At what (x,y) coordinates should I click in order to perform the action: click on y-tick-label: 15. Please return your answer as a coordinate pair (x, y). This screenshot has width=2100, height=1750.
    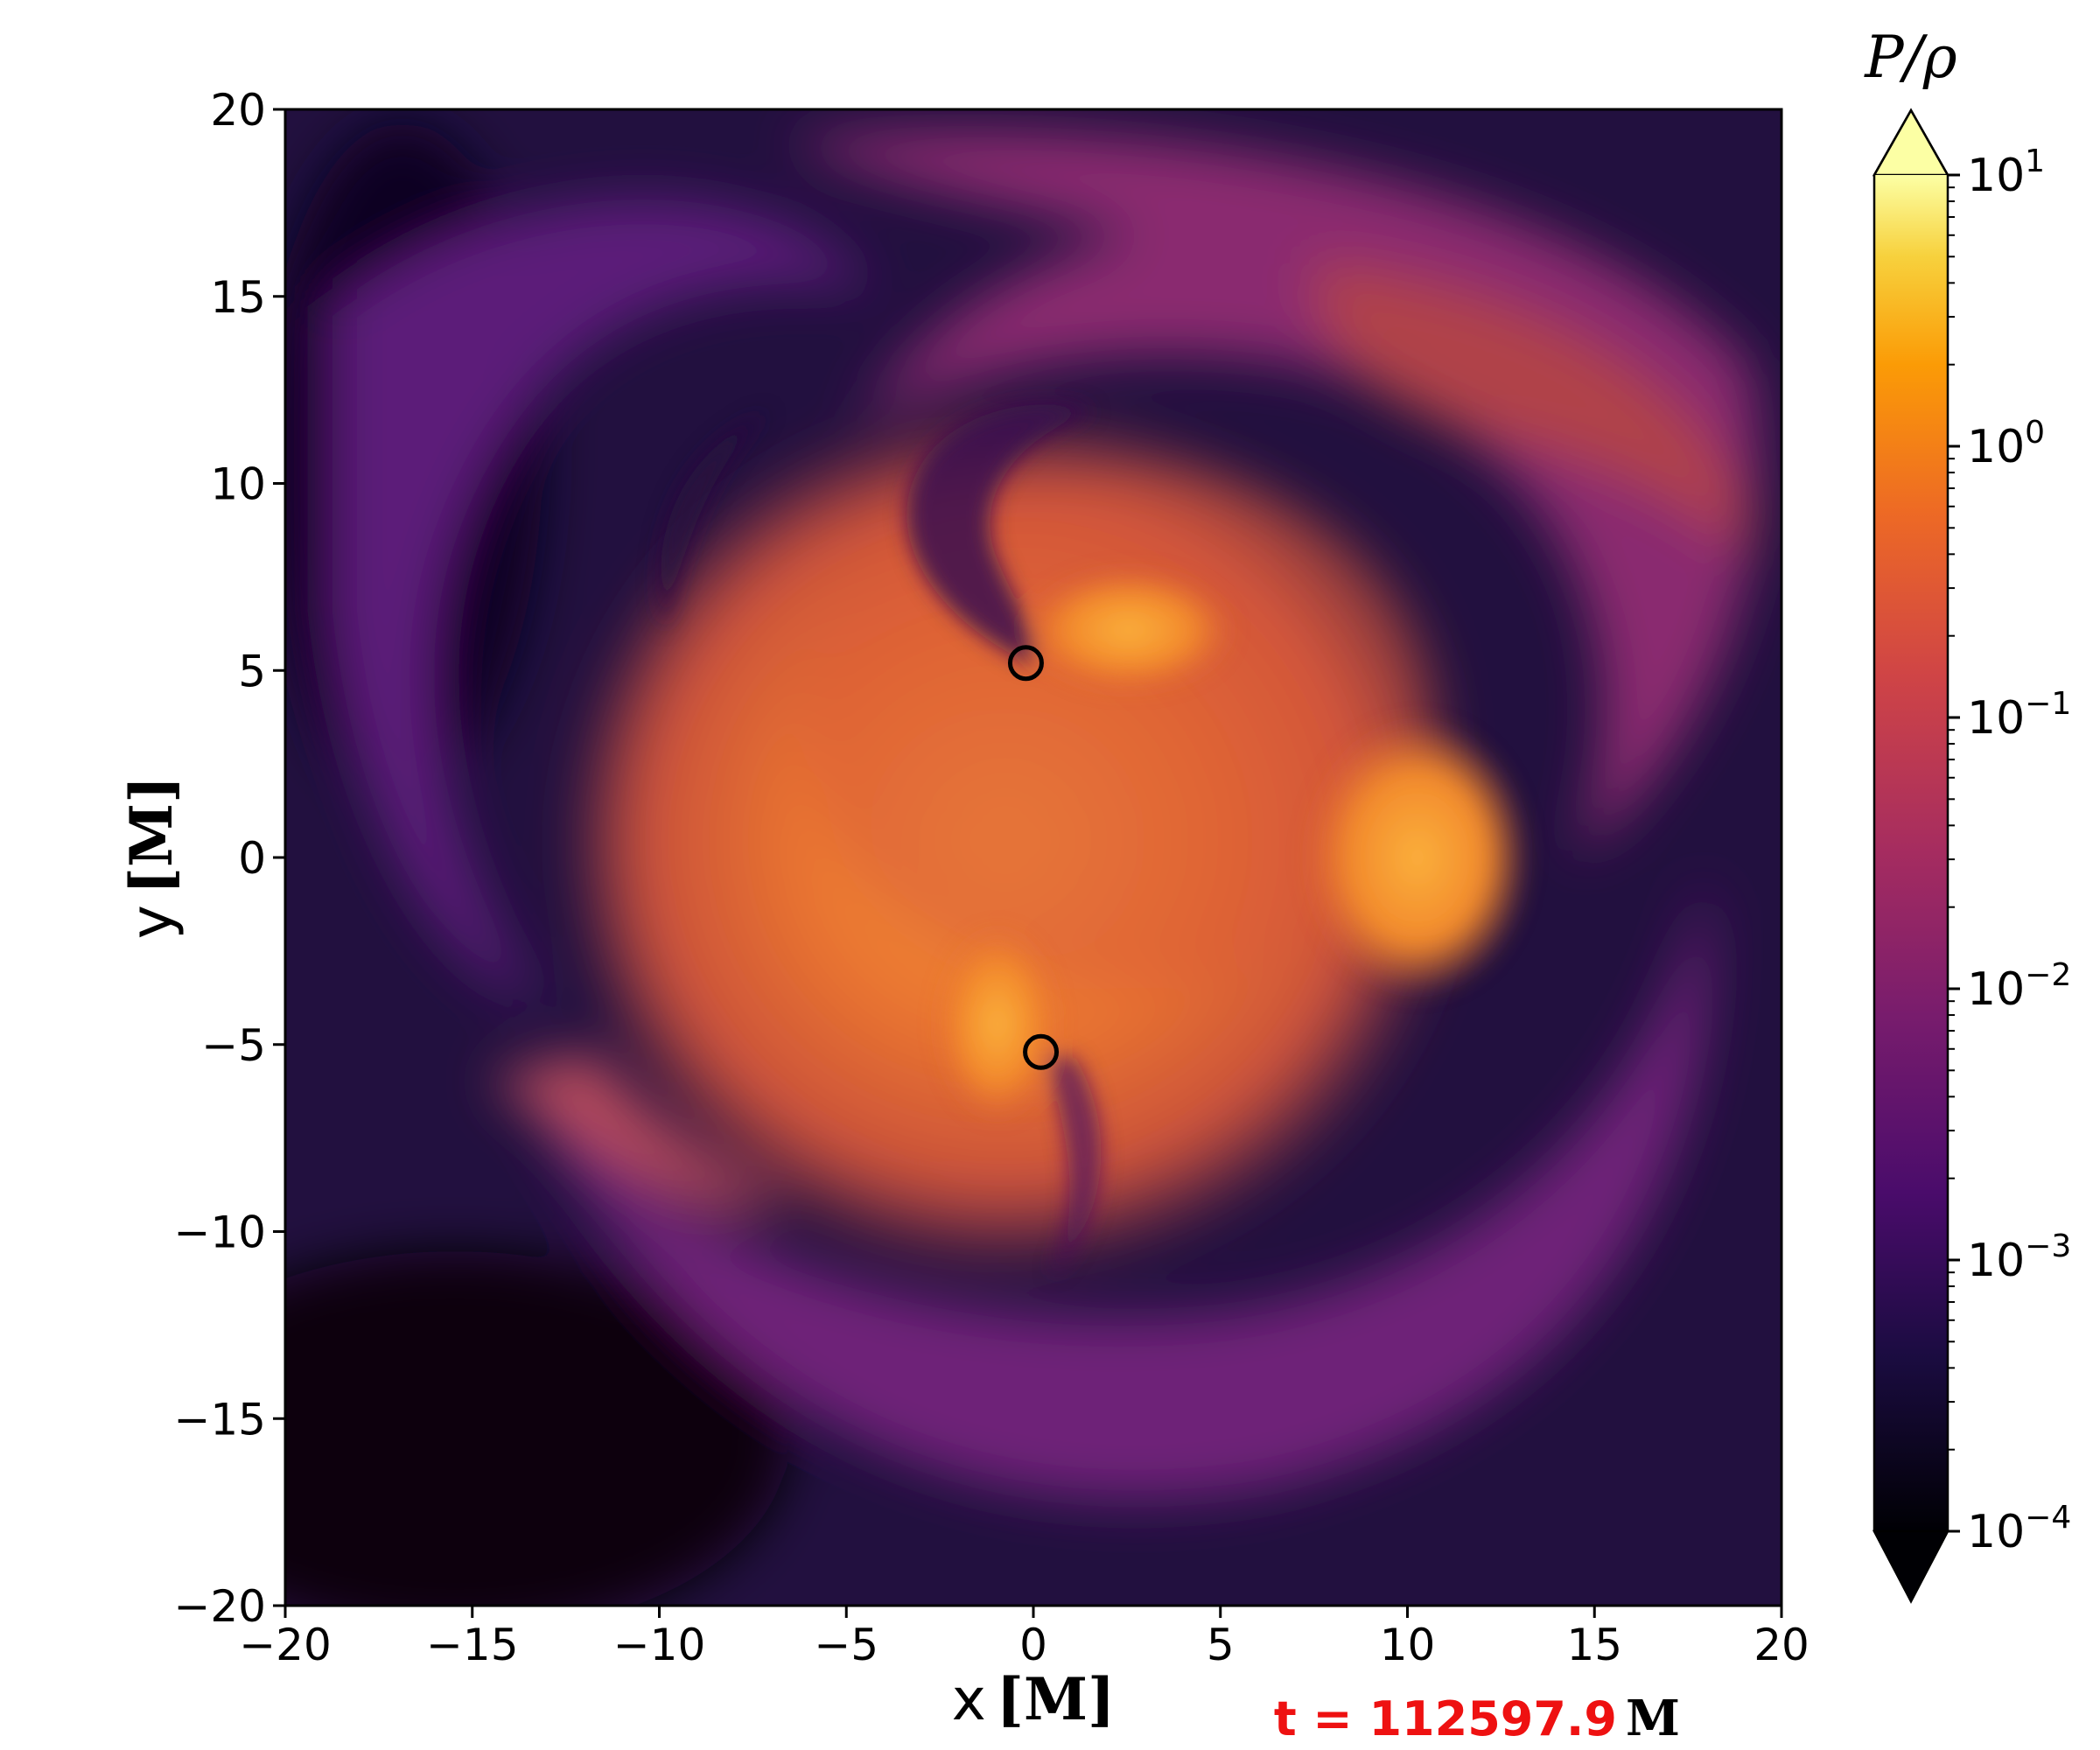
    Looking at the image, I should click on (238, 297).